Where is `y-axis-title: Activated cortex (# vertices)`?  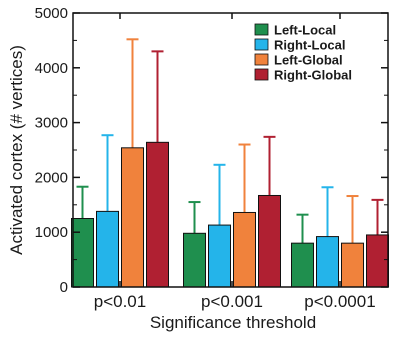 y-axis-title: Activated cortex (# vertices) is located at coordinates (16, 150).